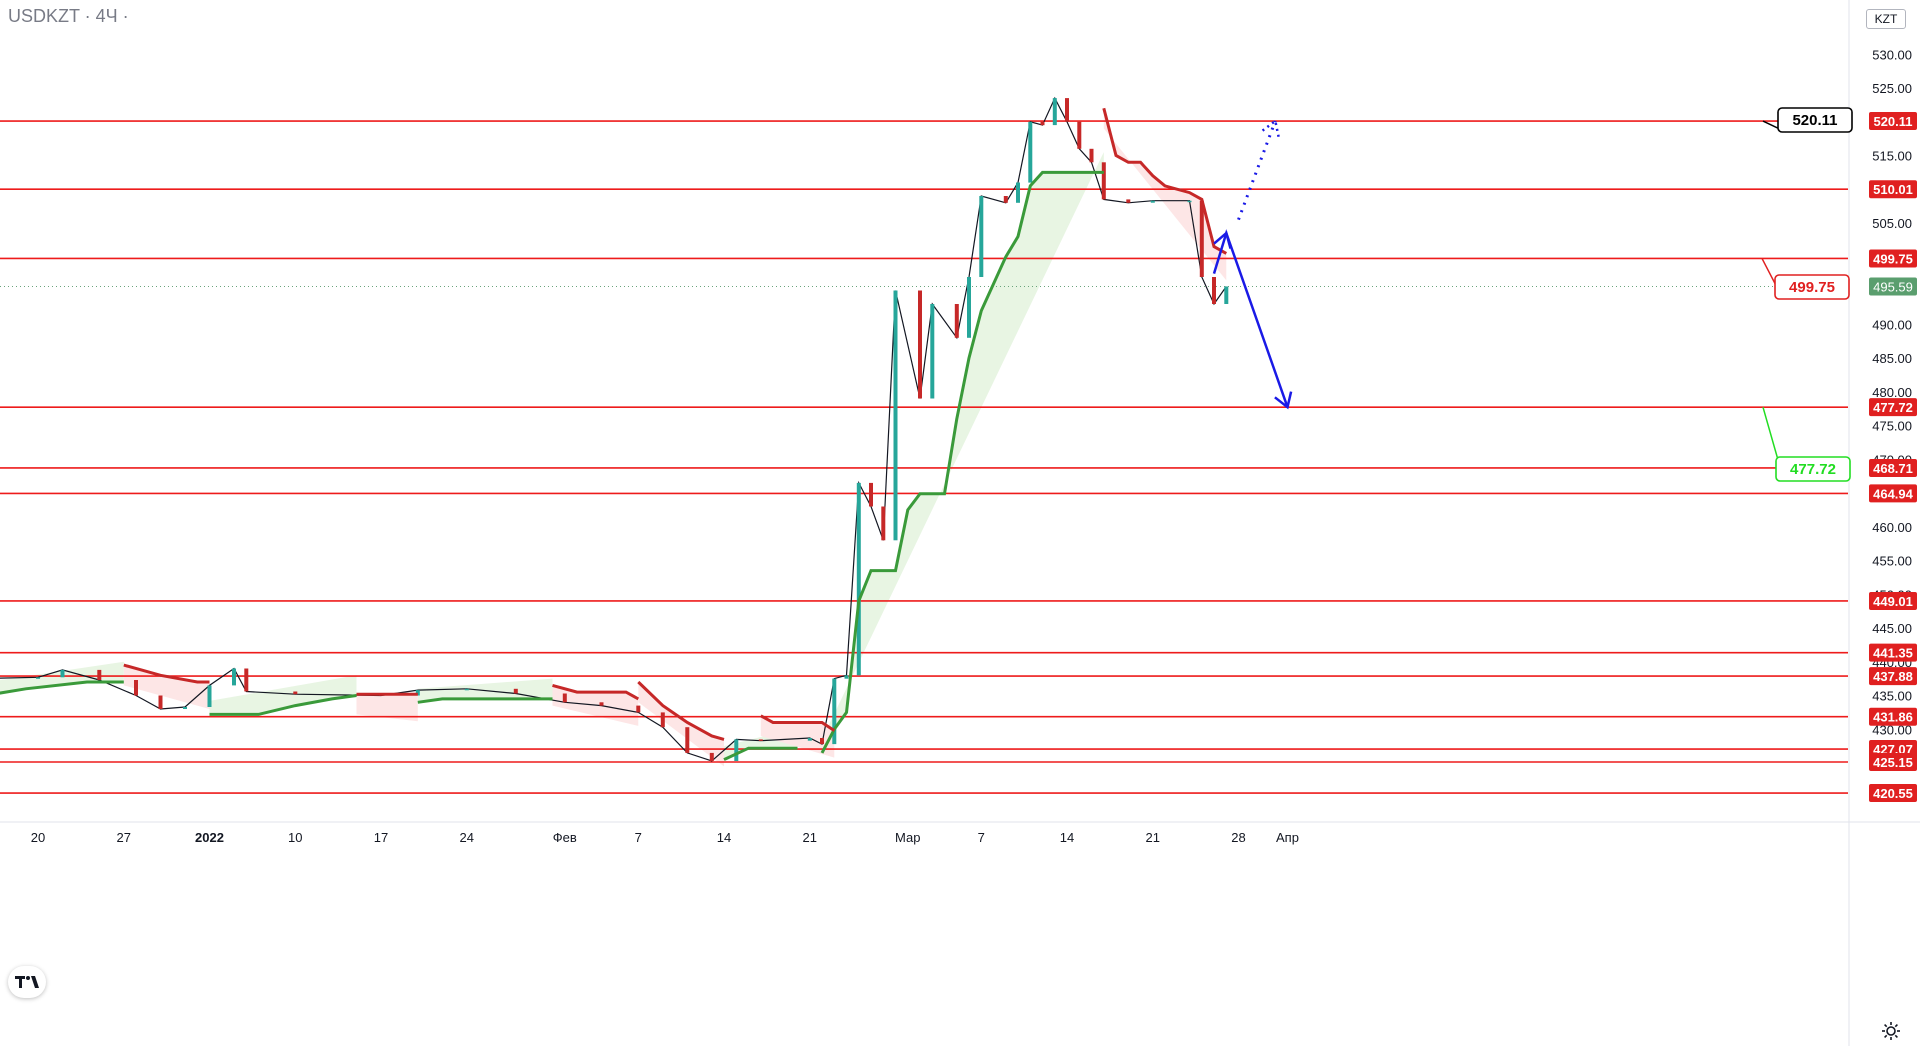 Image resolution: width=1920 pixels, height=1051 pixels. What do you see at coordinates (209, 837) in the screenshot?
I see `x-tick-label: 2022` at bounding box center [209, 837].